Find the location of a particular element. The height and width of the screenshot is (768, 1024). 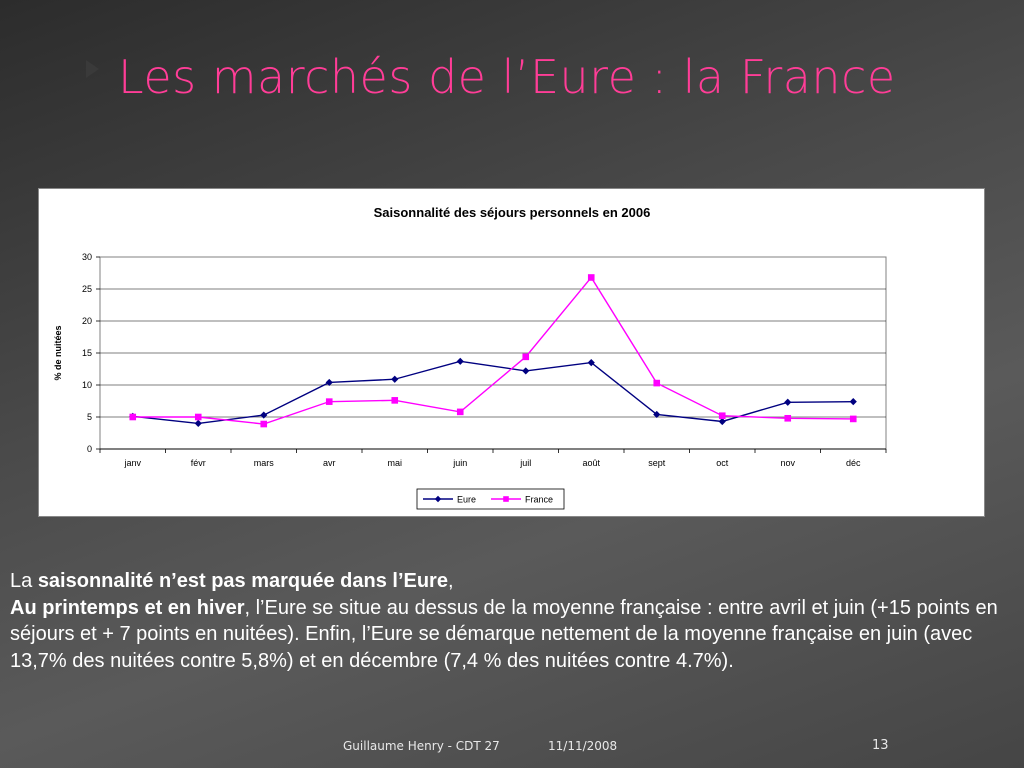

p1-intro: La is located at coordinates (24, 581).